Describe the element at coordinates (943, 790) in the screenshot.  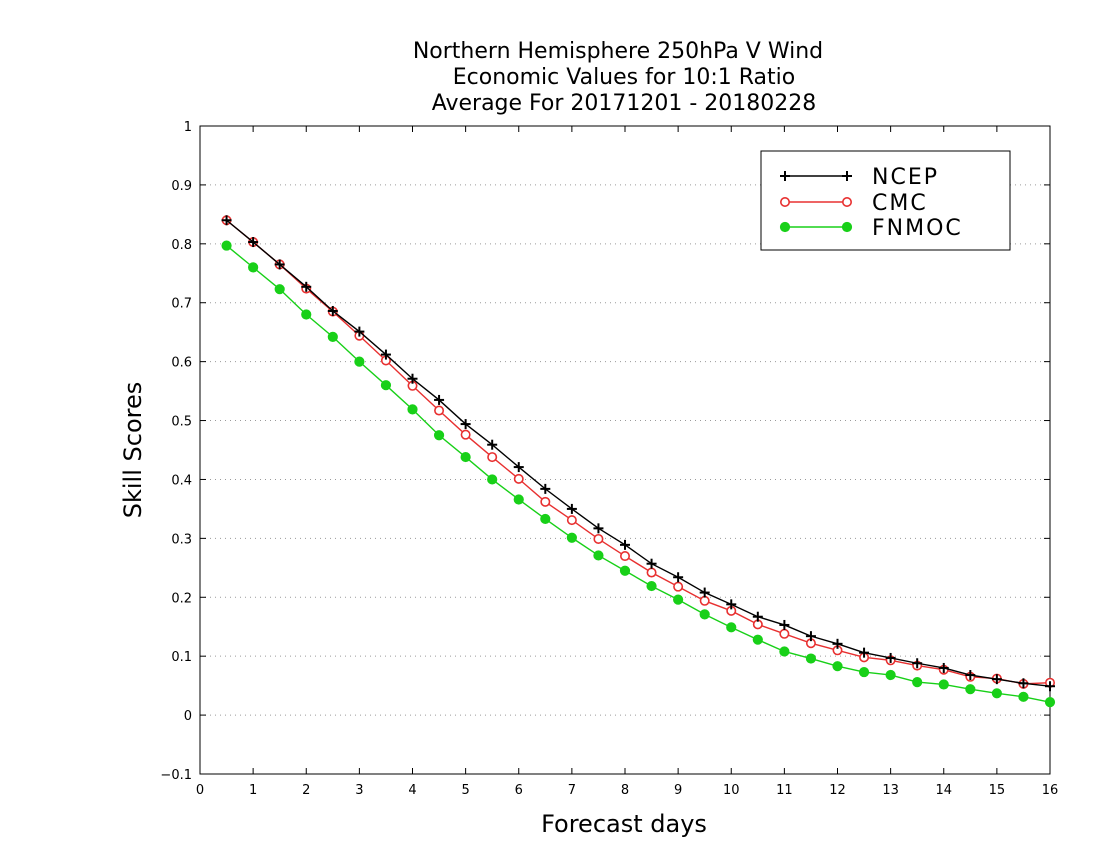
I see `x-tick-label: 14` at that location.